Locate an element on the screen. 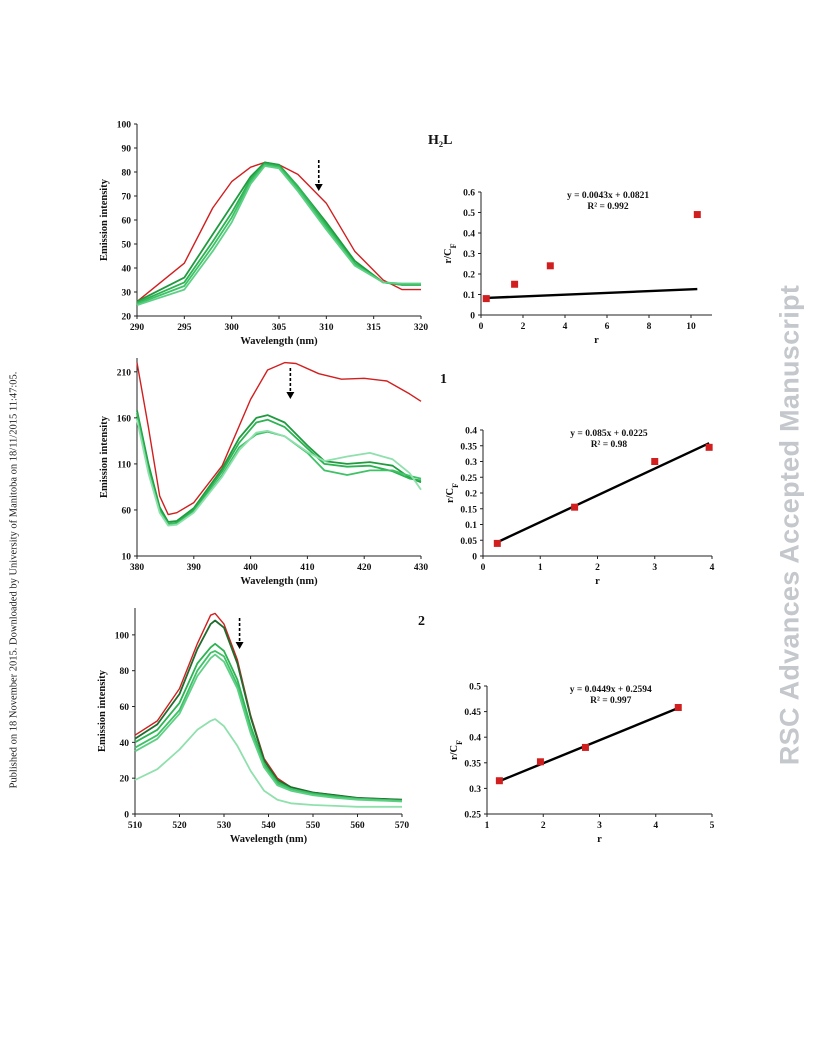 Image resolution: width=816 pixels, height=1056 pixels. y-tick-label: 0.2 is located at coordinates (469, 276).